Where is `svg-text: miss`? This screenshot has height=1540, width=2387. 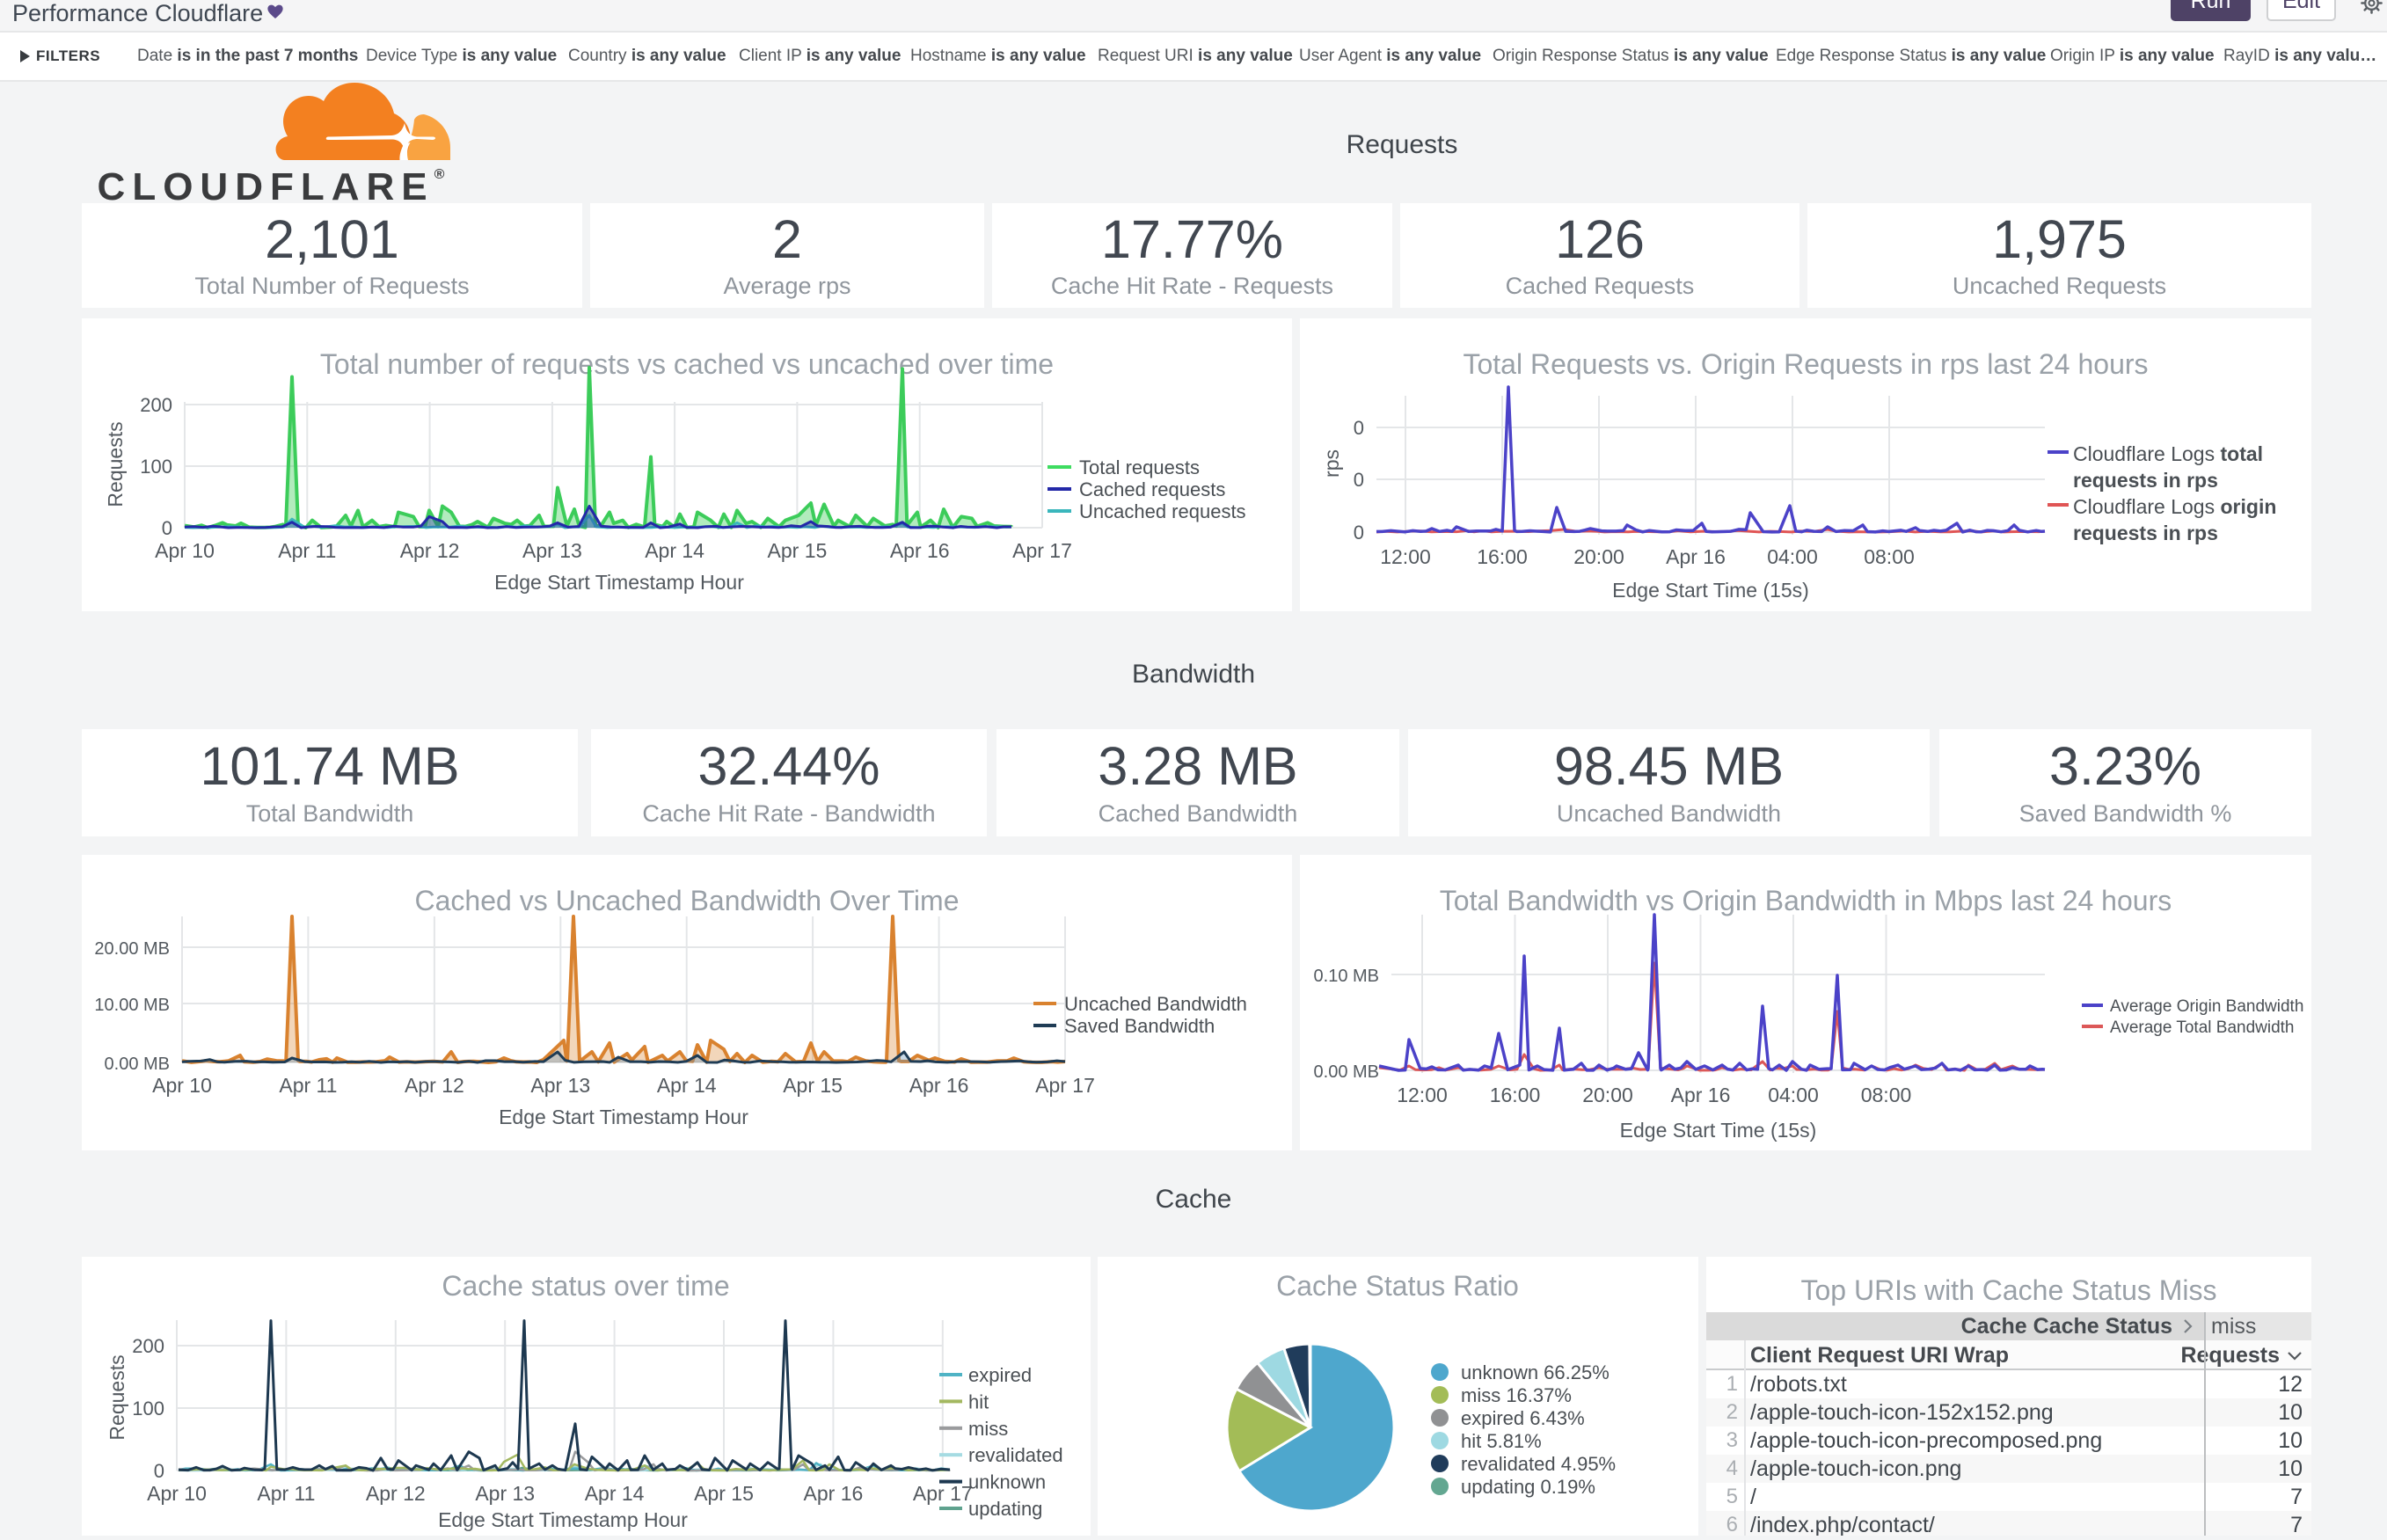 svg-text: miss is located at coordinates (988, 1429).